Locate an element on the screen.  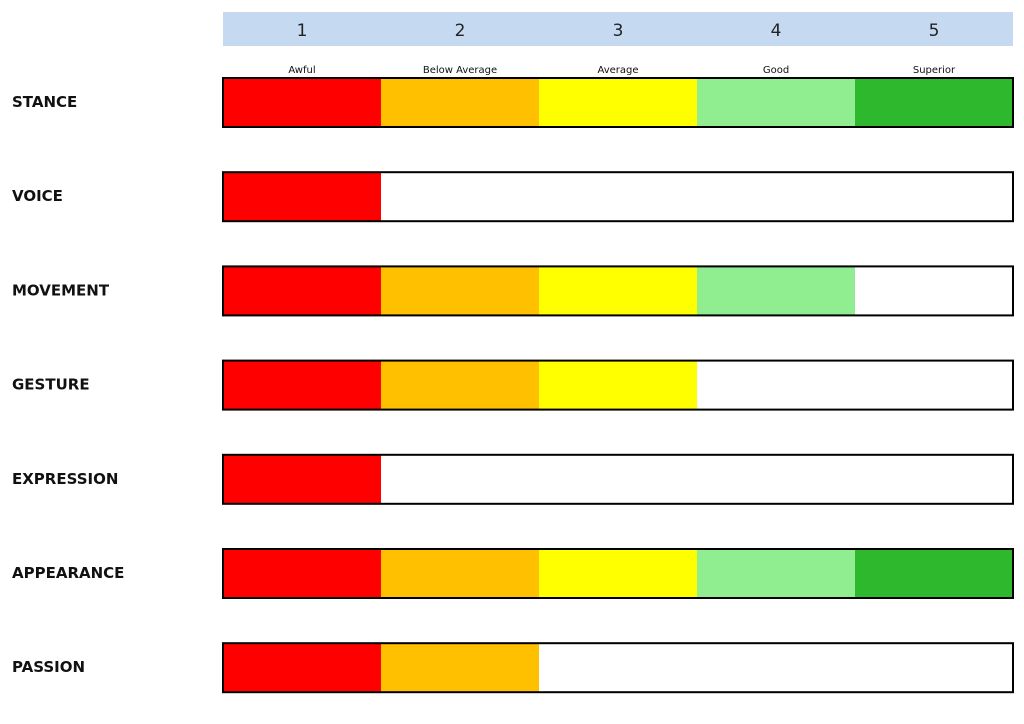
header-band is located at coordinates (618, 29).